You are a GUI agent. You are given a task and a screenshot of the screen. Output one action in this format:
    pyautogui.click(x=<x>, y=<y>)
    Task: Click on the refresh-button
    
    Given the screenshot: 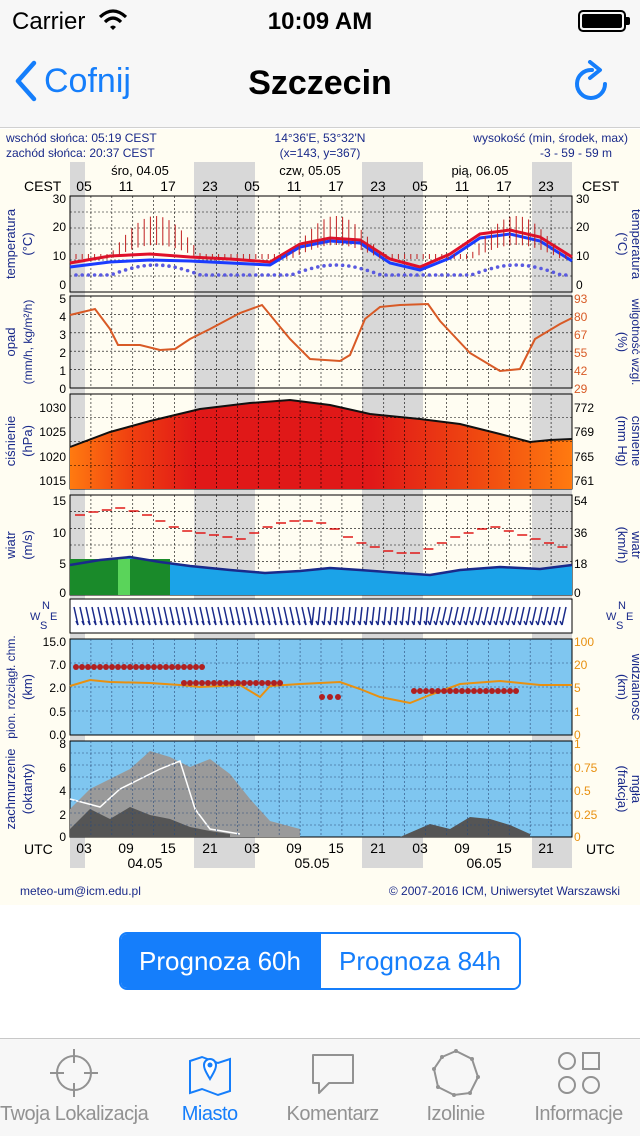 What is the action you would take?
    pyautogui.click(x=592, y=85)
    